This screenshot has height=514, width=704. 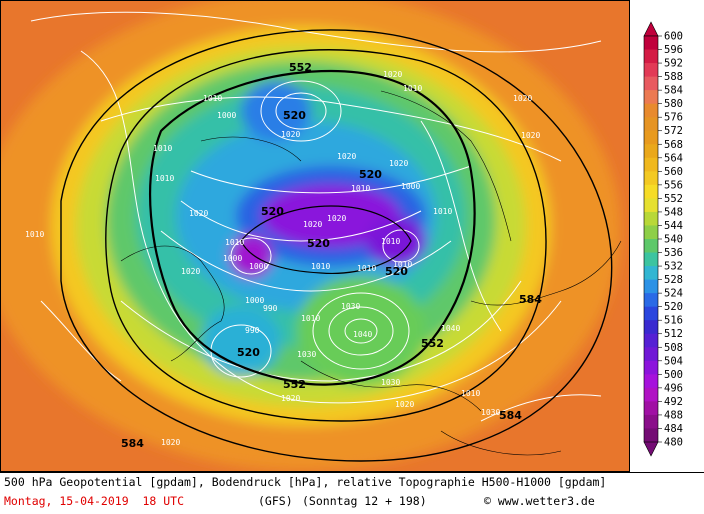 What do you see at coordinates (673, 104) in the screenshot?
I see `legend-value-label: 580` at bounding box center [673, 104].